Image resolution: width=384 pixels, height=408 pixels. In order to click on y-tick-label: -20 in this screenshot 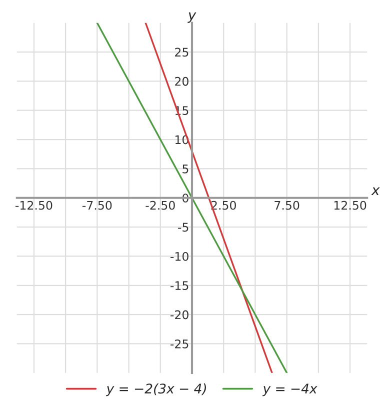, I will do `click(179, 315)`.